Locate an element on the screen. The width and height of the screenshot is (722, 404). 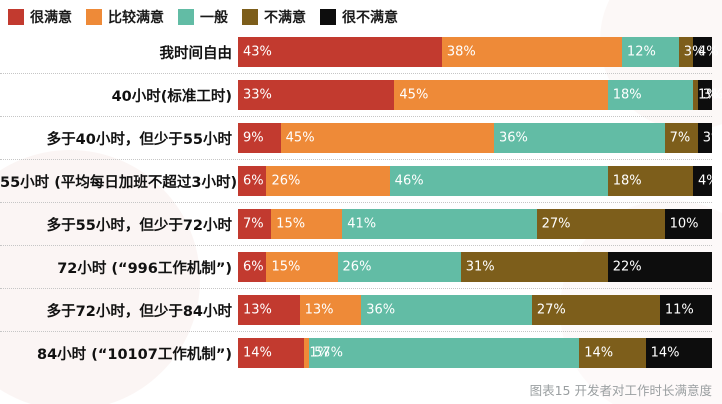
category-label: 多于55小时，但少于72小时 is located at coordinates (139, 225).